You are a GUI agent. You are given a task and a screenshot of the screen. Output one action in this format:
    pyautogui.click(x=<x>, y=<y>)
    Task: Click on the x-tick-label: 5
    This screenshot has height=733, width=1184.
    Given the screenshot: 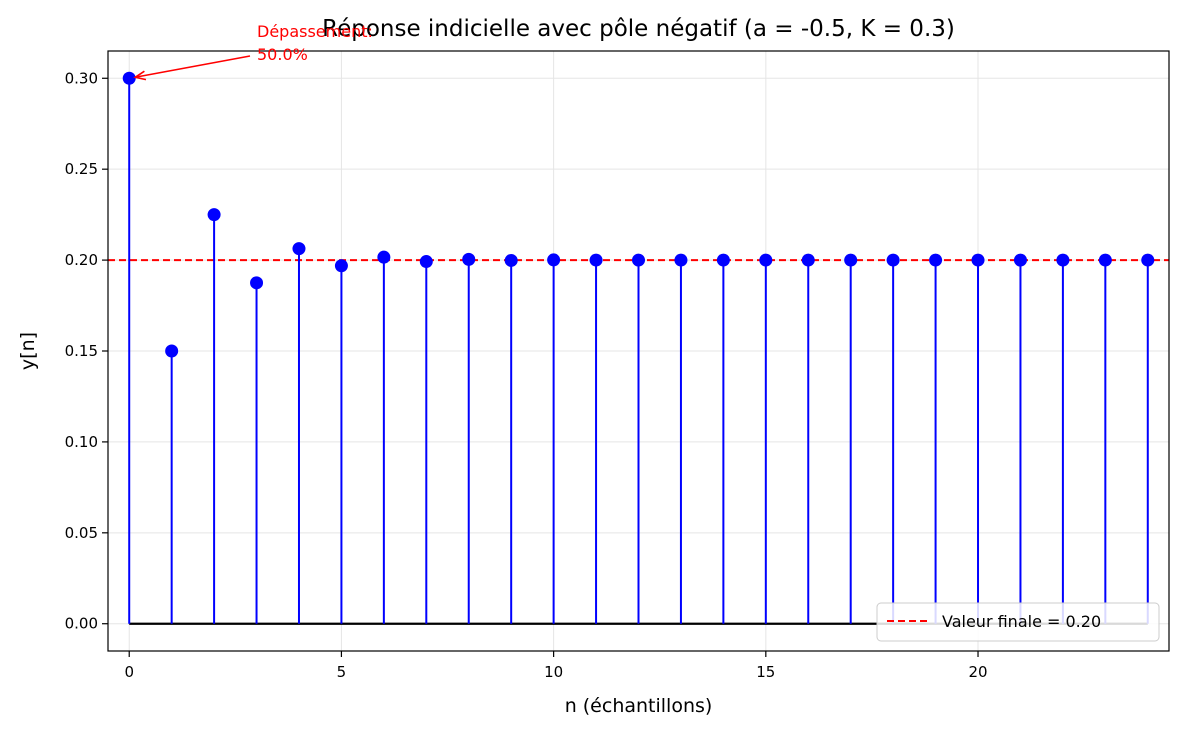 What is the action you would take?
    pyautogui.click(x=342, y=672)
    